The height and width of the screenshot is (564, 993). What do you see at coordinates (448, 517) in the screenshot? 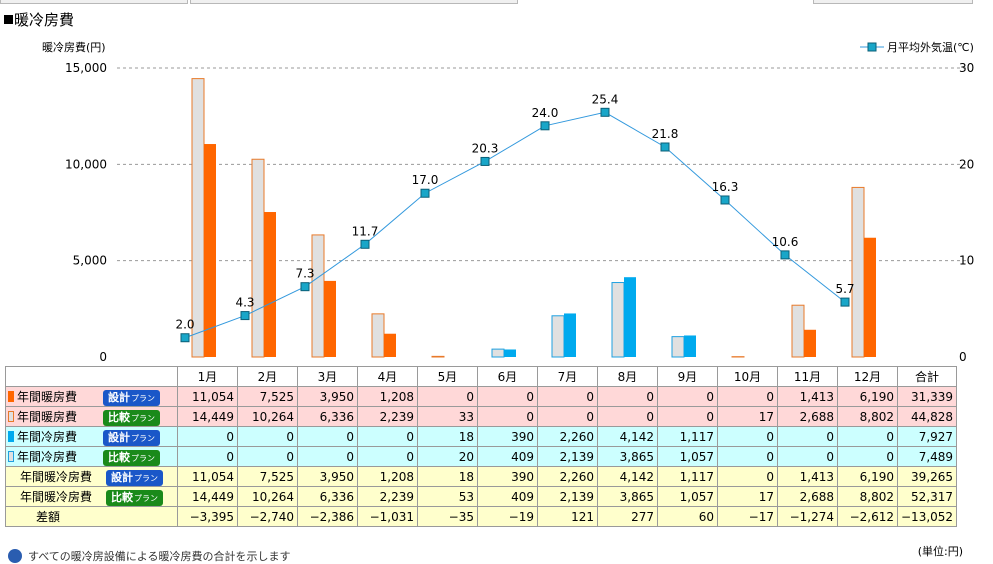
I see `table-cell: −35` at bounding box center [448, 517].